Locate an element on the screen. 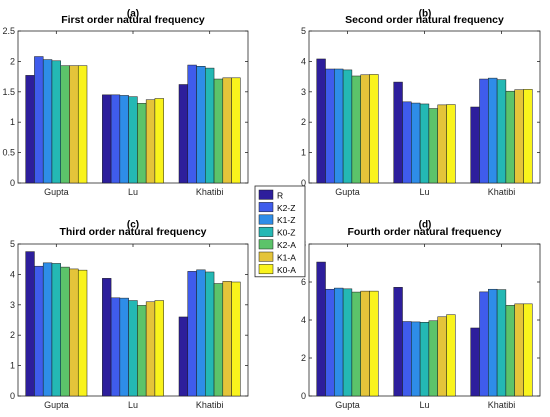 The image size is (550, 417). legend-label-k1-z: K1-Z is located at coordinates (286, 220).